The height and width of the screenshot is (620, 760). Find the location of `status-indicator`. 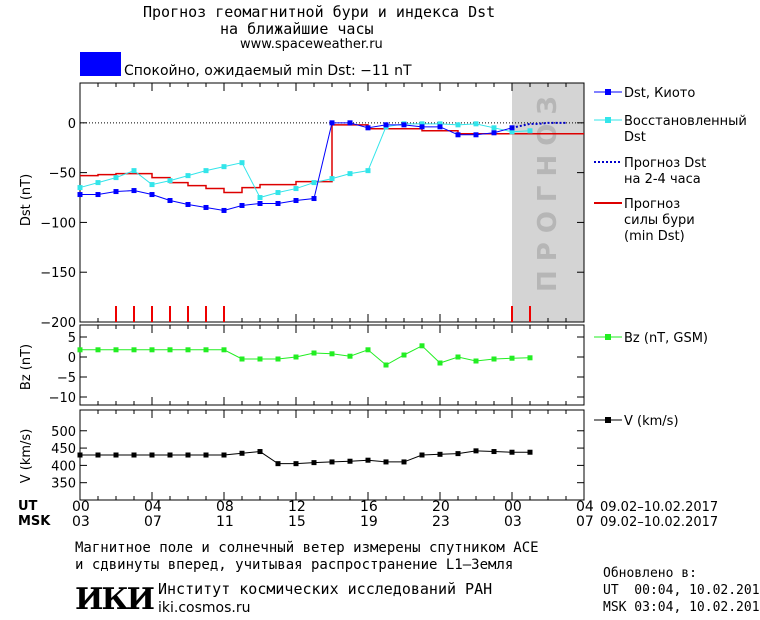

status-indicator is located at coordinates (100, 64).